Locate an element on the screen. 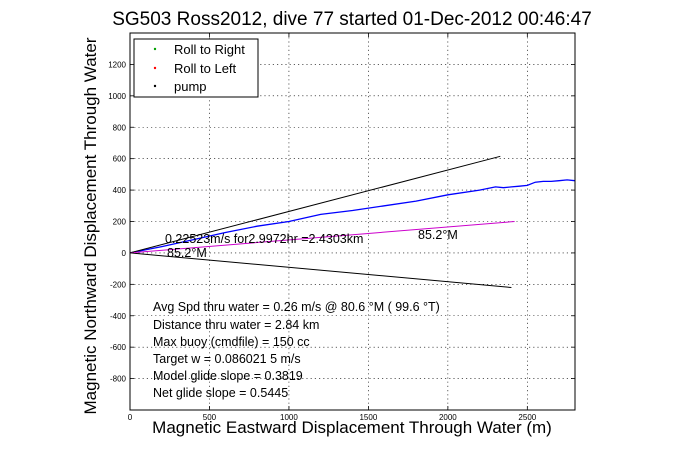 This screenshot has height=454, width=681. stat-model-glide-slope: Model glide slope = 0.3819 is located at coordinates (228, 376).